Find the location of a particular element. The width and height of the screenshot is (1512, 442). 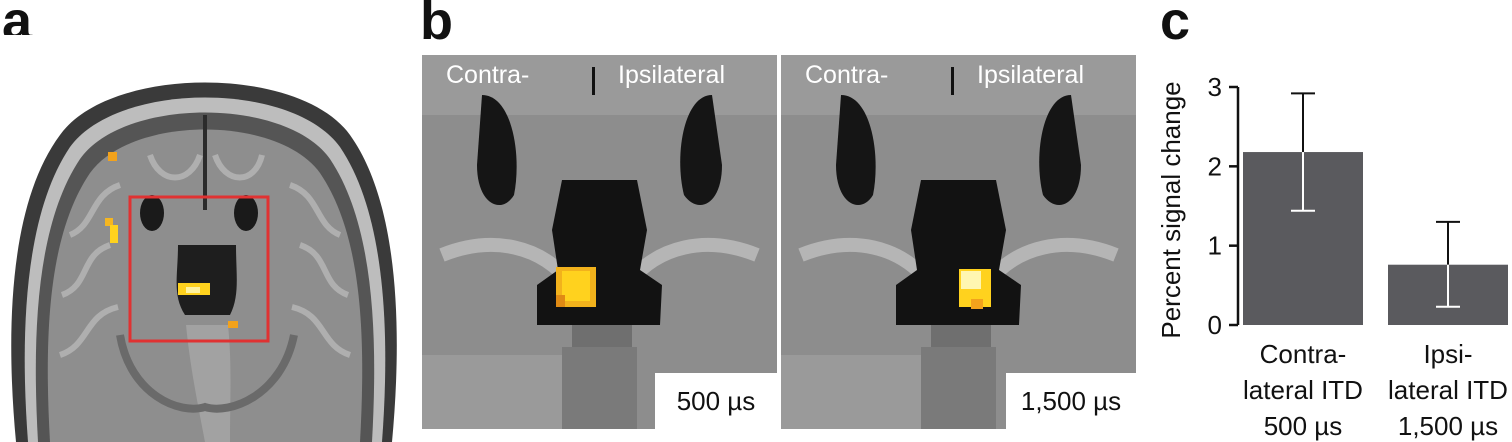

delay-label: 1,500 µs is located at coordinates (1071, 401).